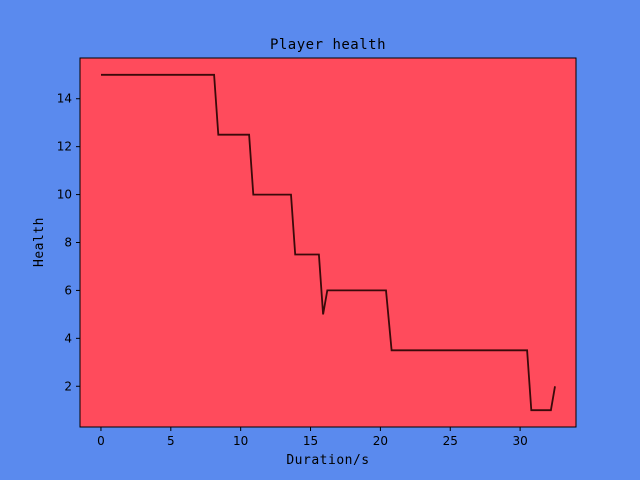  What do you see at coordinates (68, 243) in the screenshot?
I see `y-tick-label: 8` at bounding box center [68, 243].